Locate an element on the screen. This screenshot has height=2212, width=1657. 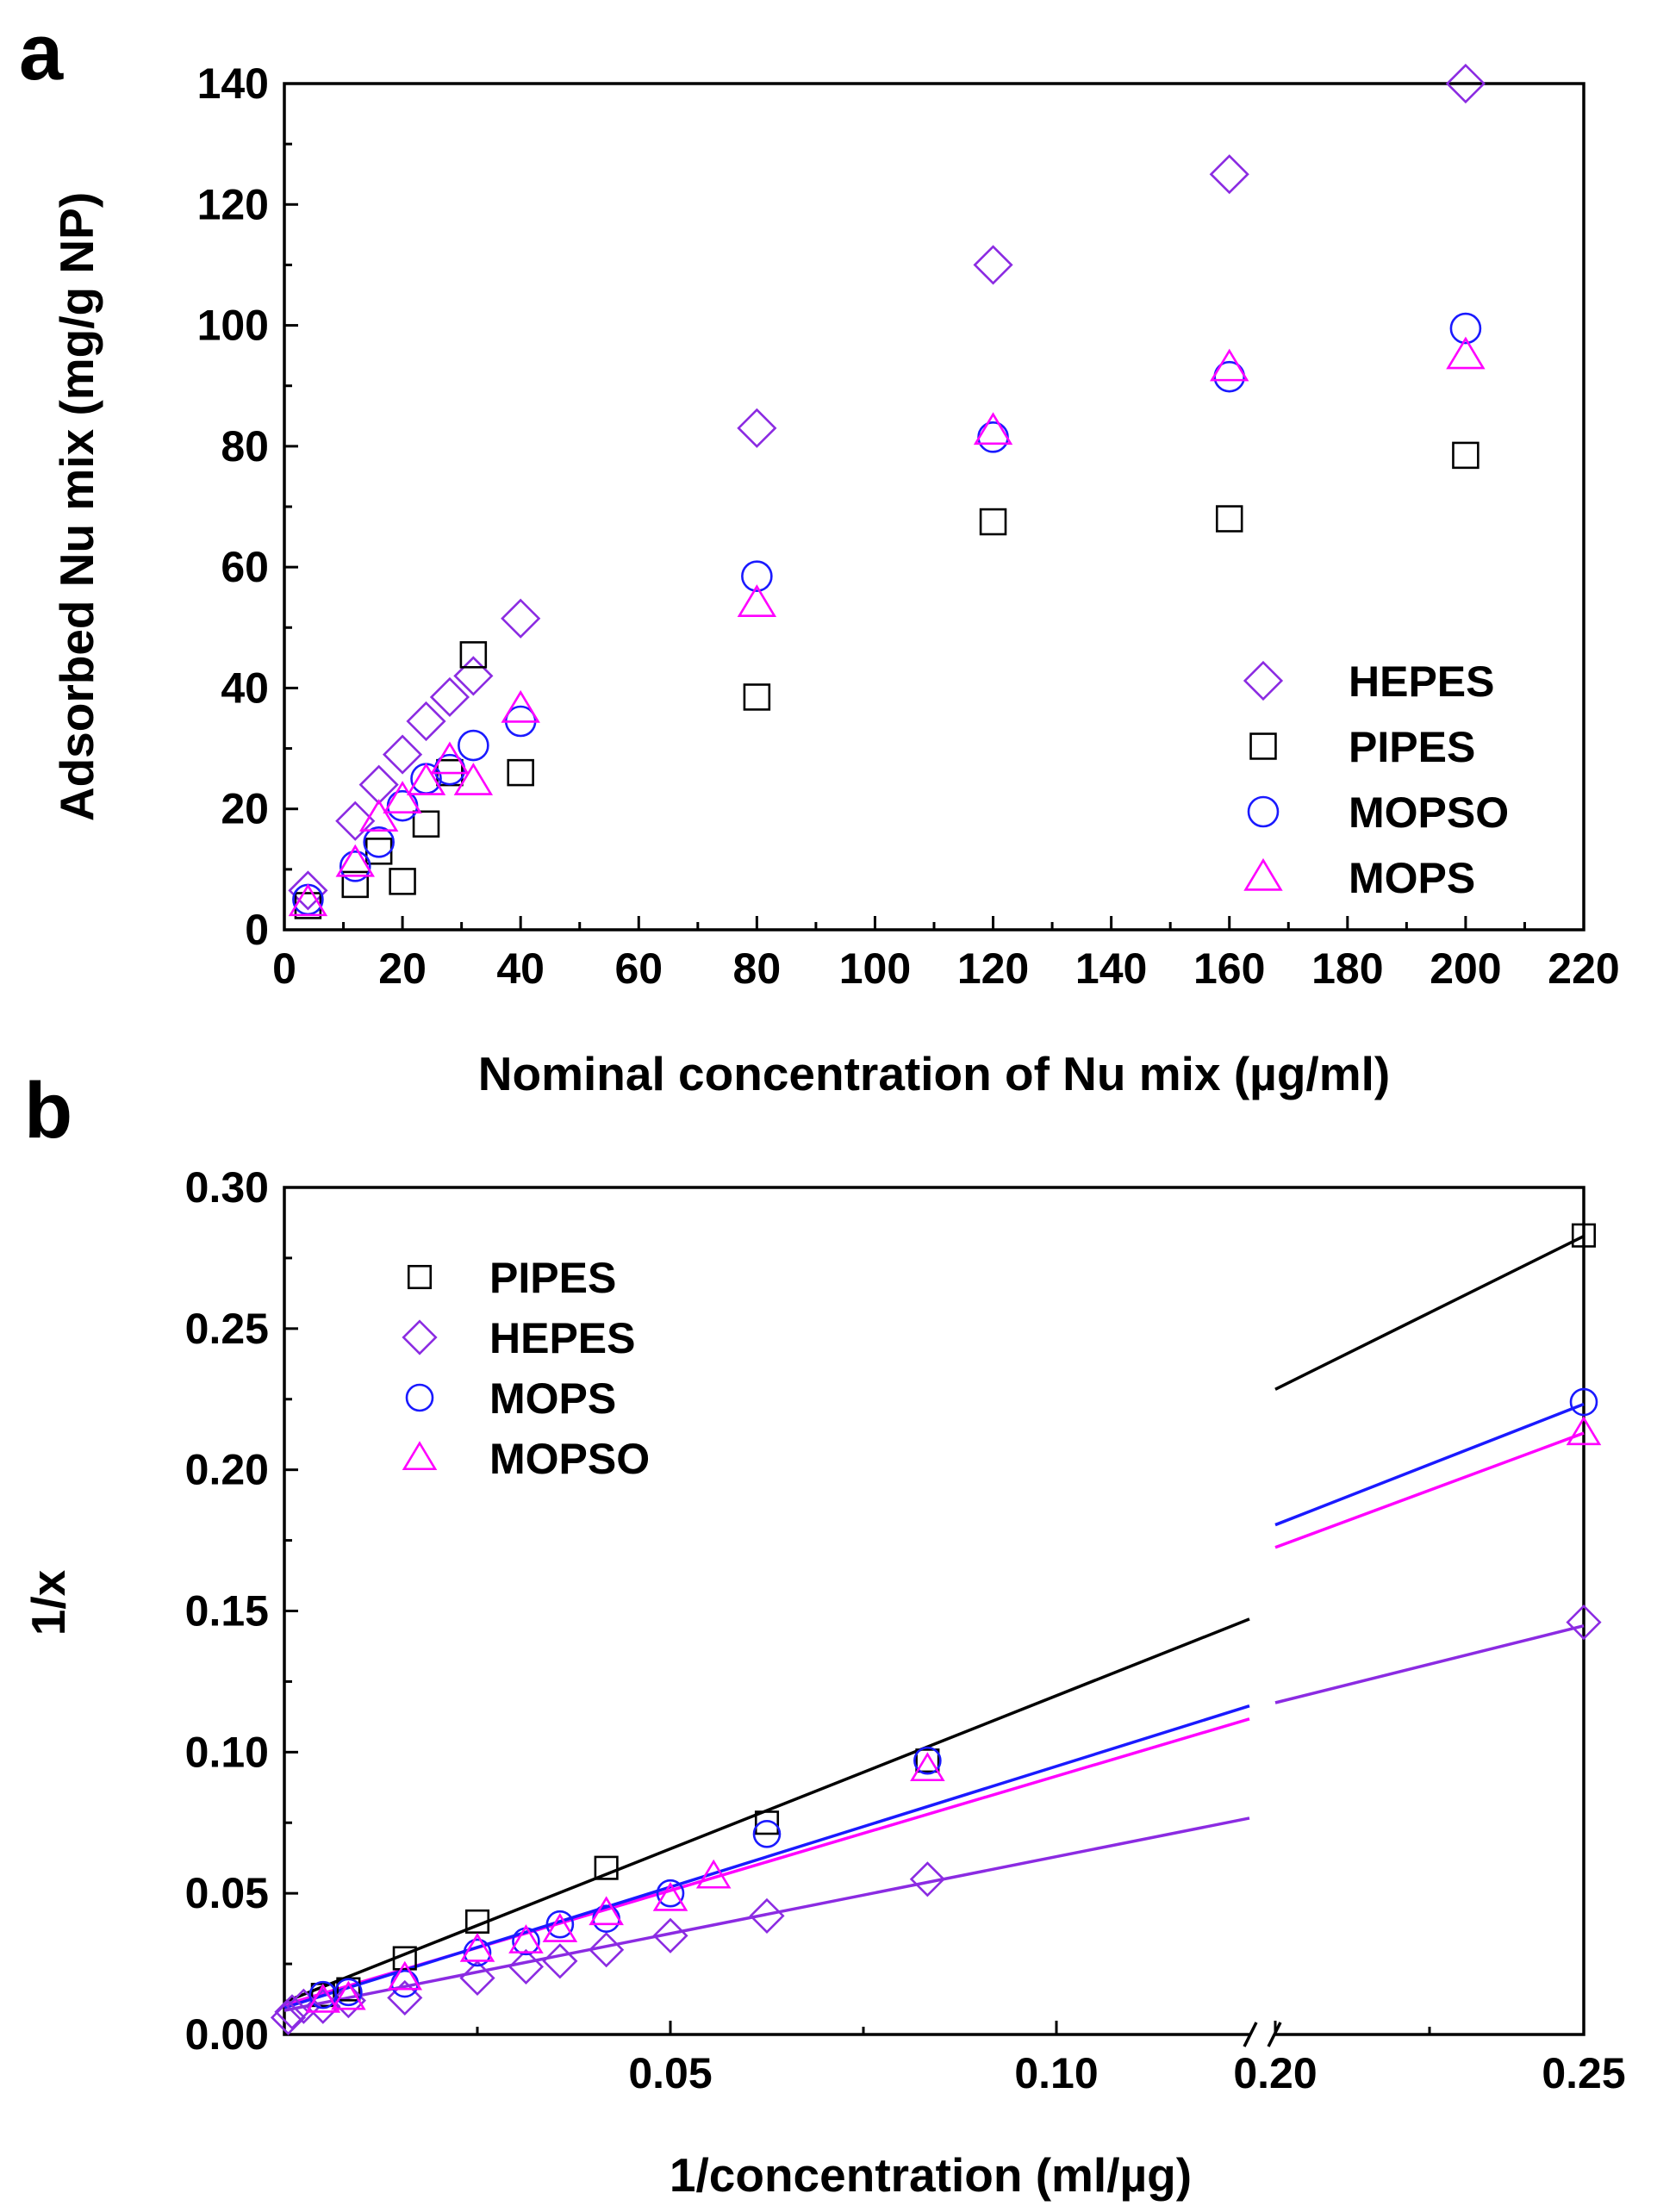
x-tick-label-a: 40 is located at coordinates (520, 969).